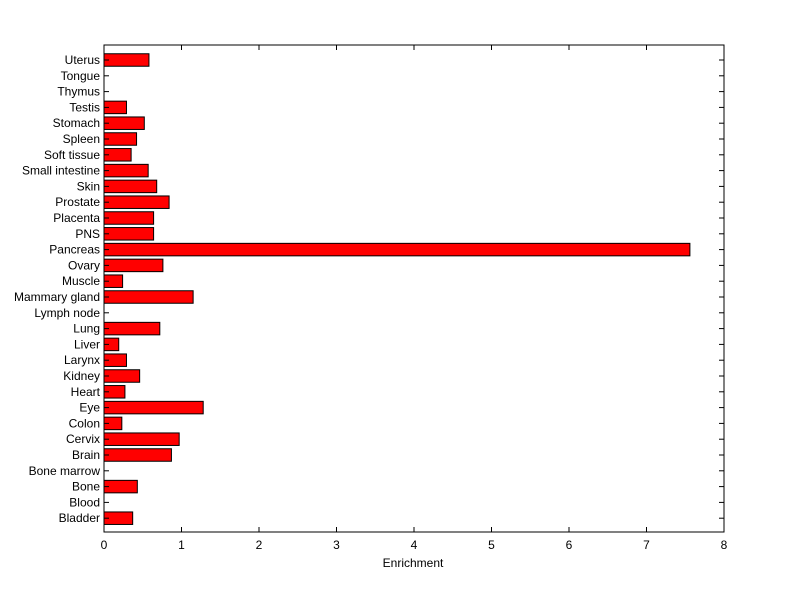  What do you see at coordinates (83, 439) in the screenshot?
I see `y-tick-label-cervix: Cervix` at bounding box center [83, 439].